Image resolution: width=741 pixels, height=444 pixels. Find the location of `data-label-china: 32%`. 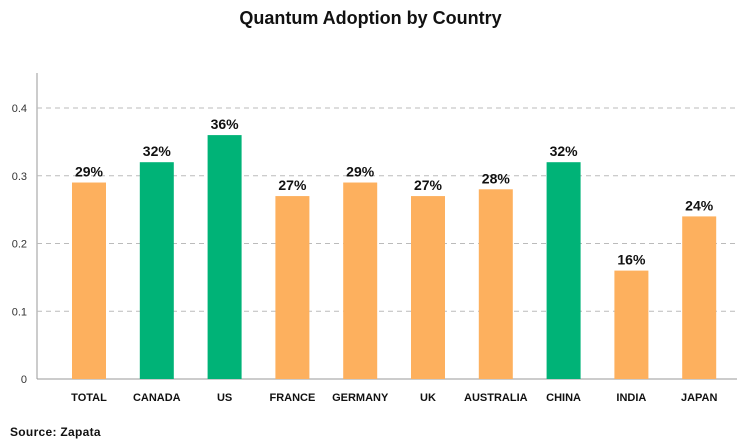

data-label-china: 32% is located at coordinates (564, 151).